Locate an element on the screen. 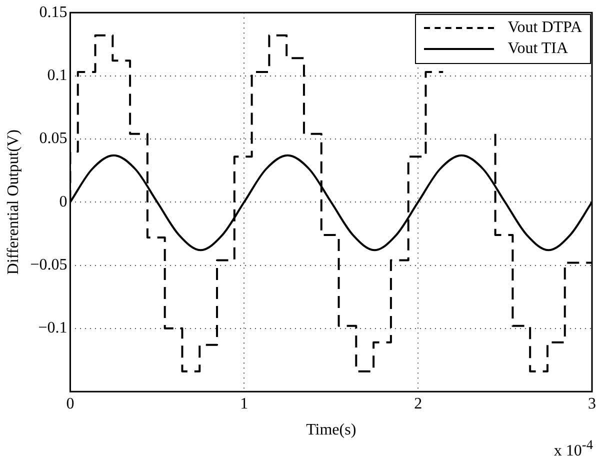 The width and height of the screenshot is (599, 462). text: x 10$^{-4}$ is located at coordinates (573, 448).